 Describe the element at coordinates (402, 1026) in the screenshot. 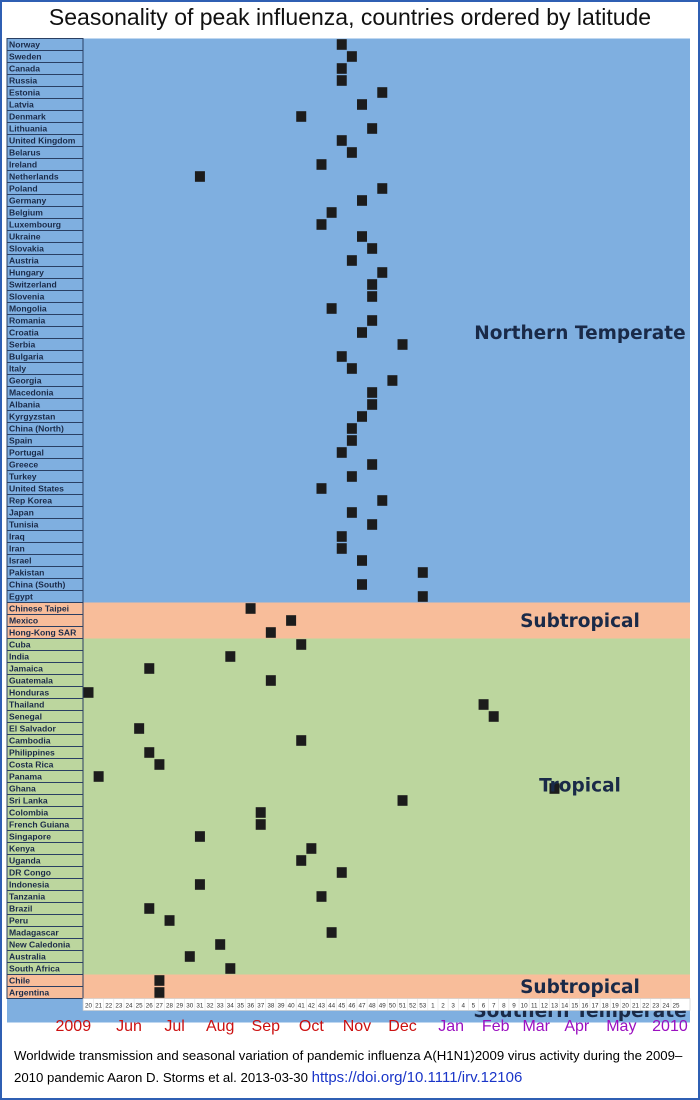

I see `month-label: Dec` at that location.